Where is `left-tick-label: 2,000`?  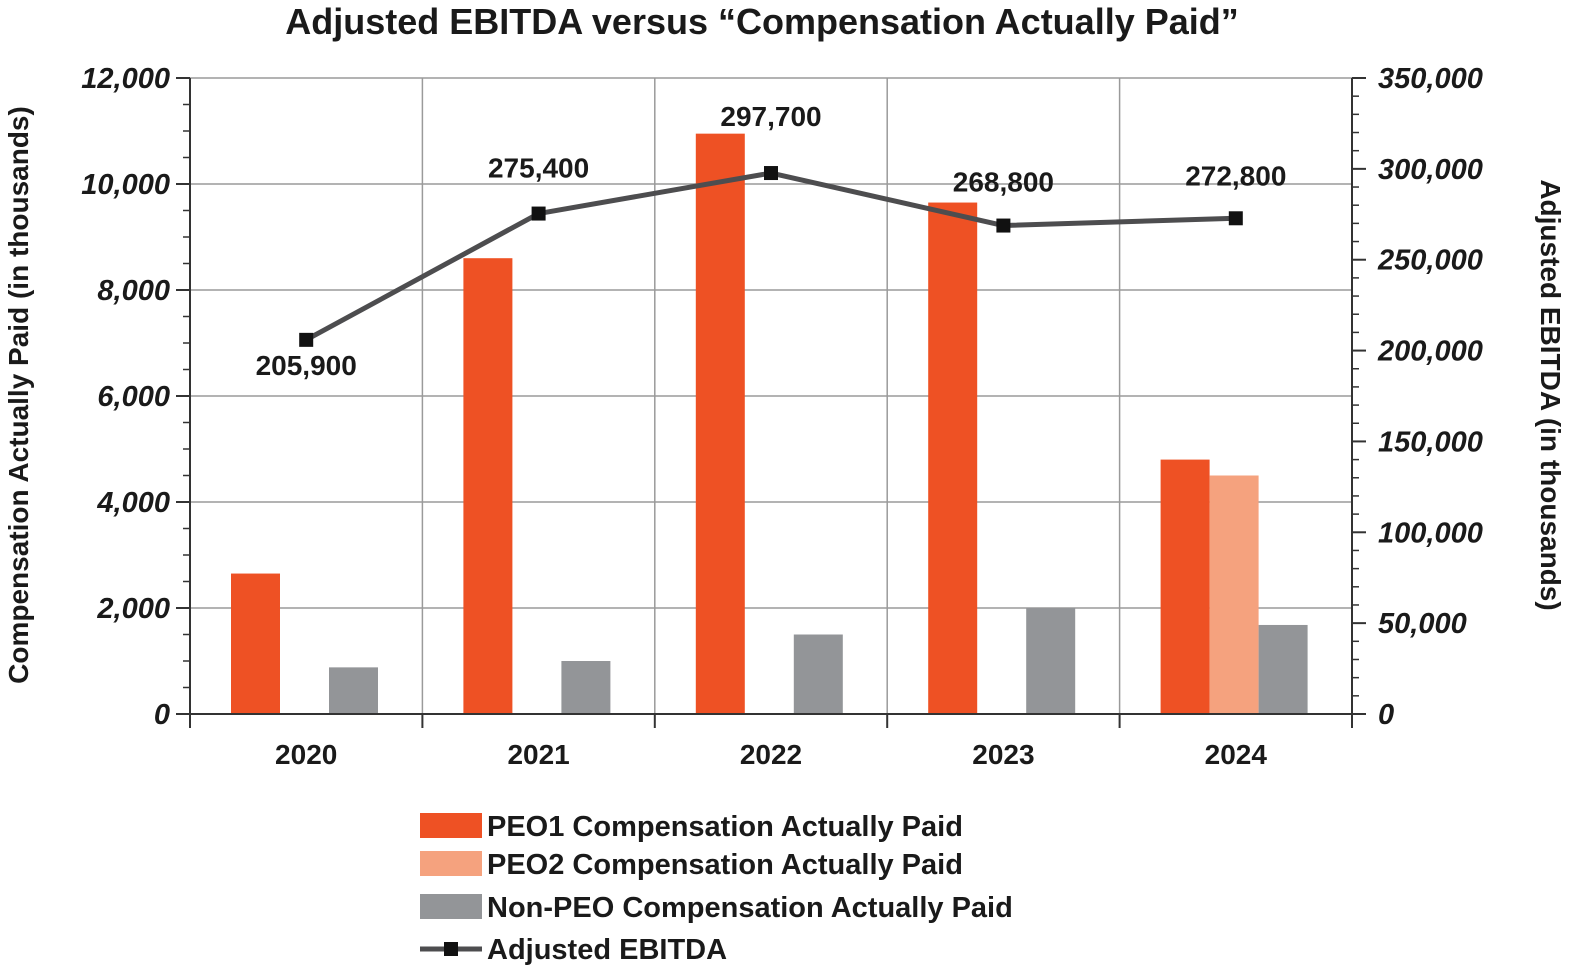 left-tick-label: 2,000 is located at coordinates (133, 609).